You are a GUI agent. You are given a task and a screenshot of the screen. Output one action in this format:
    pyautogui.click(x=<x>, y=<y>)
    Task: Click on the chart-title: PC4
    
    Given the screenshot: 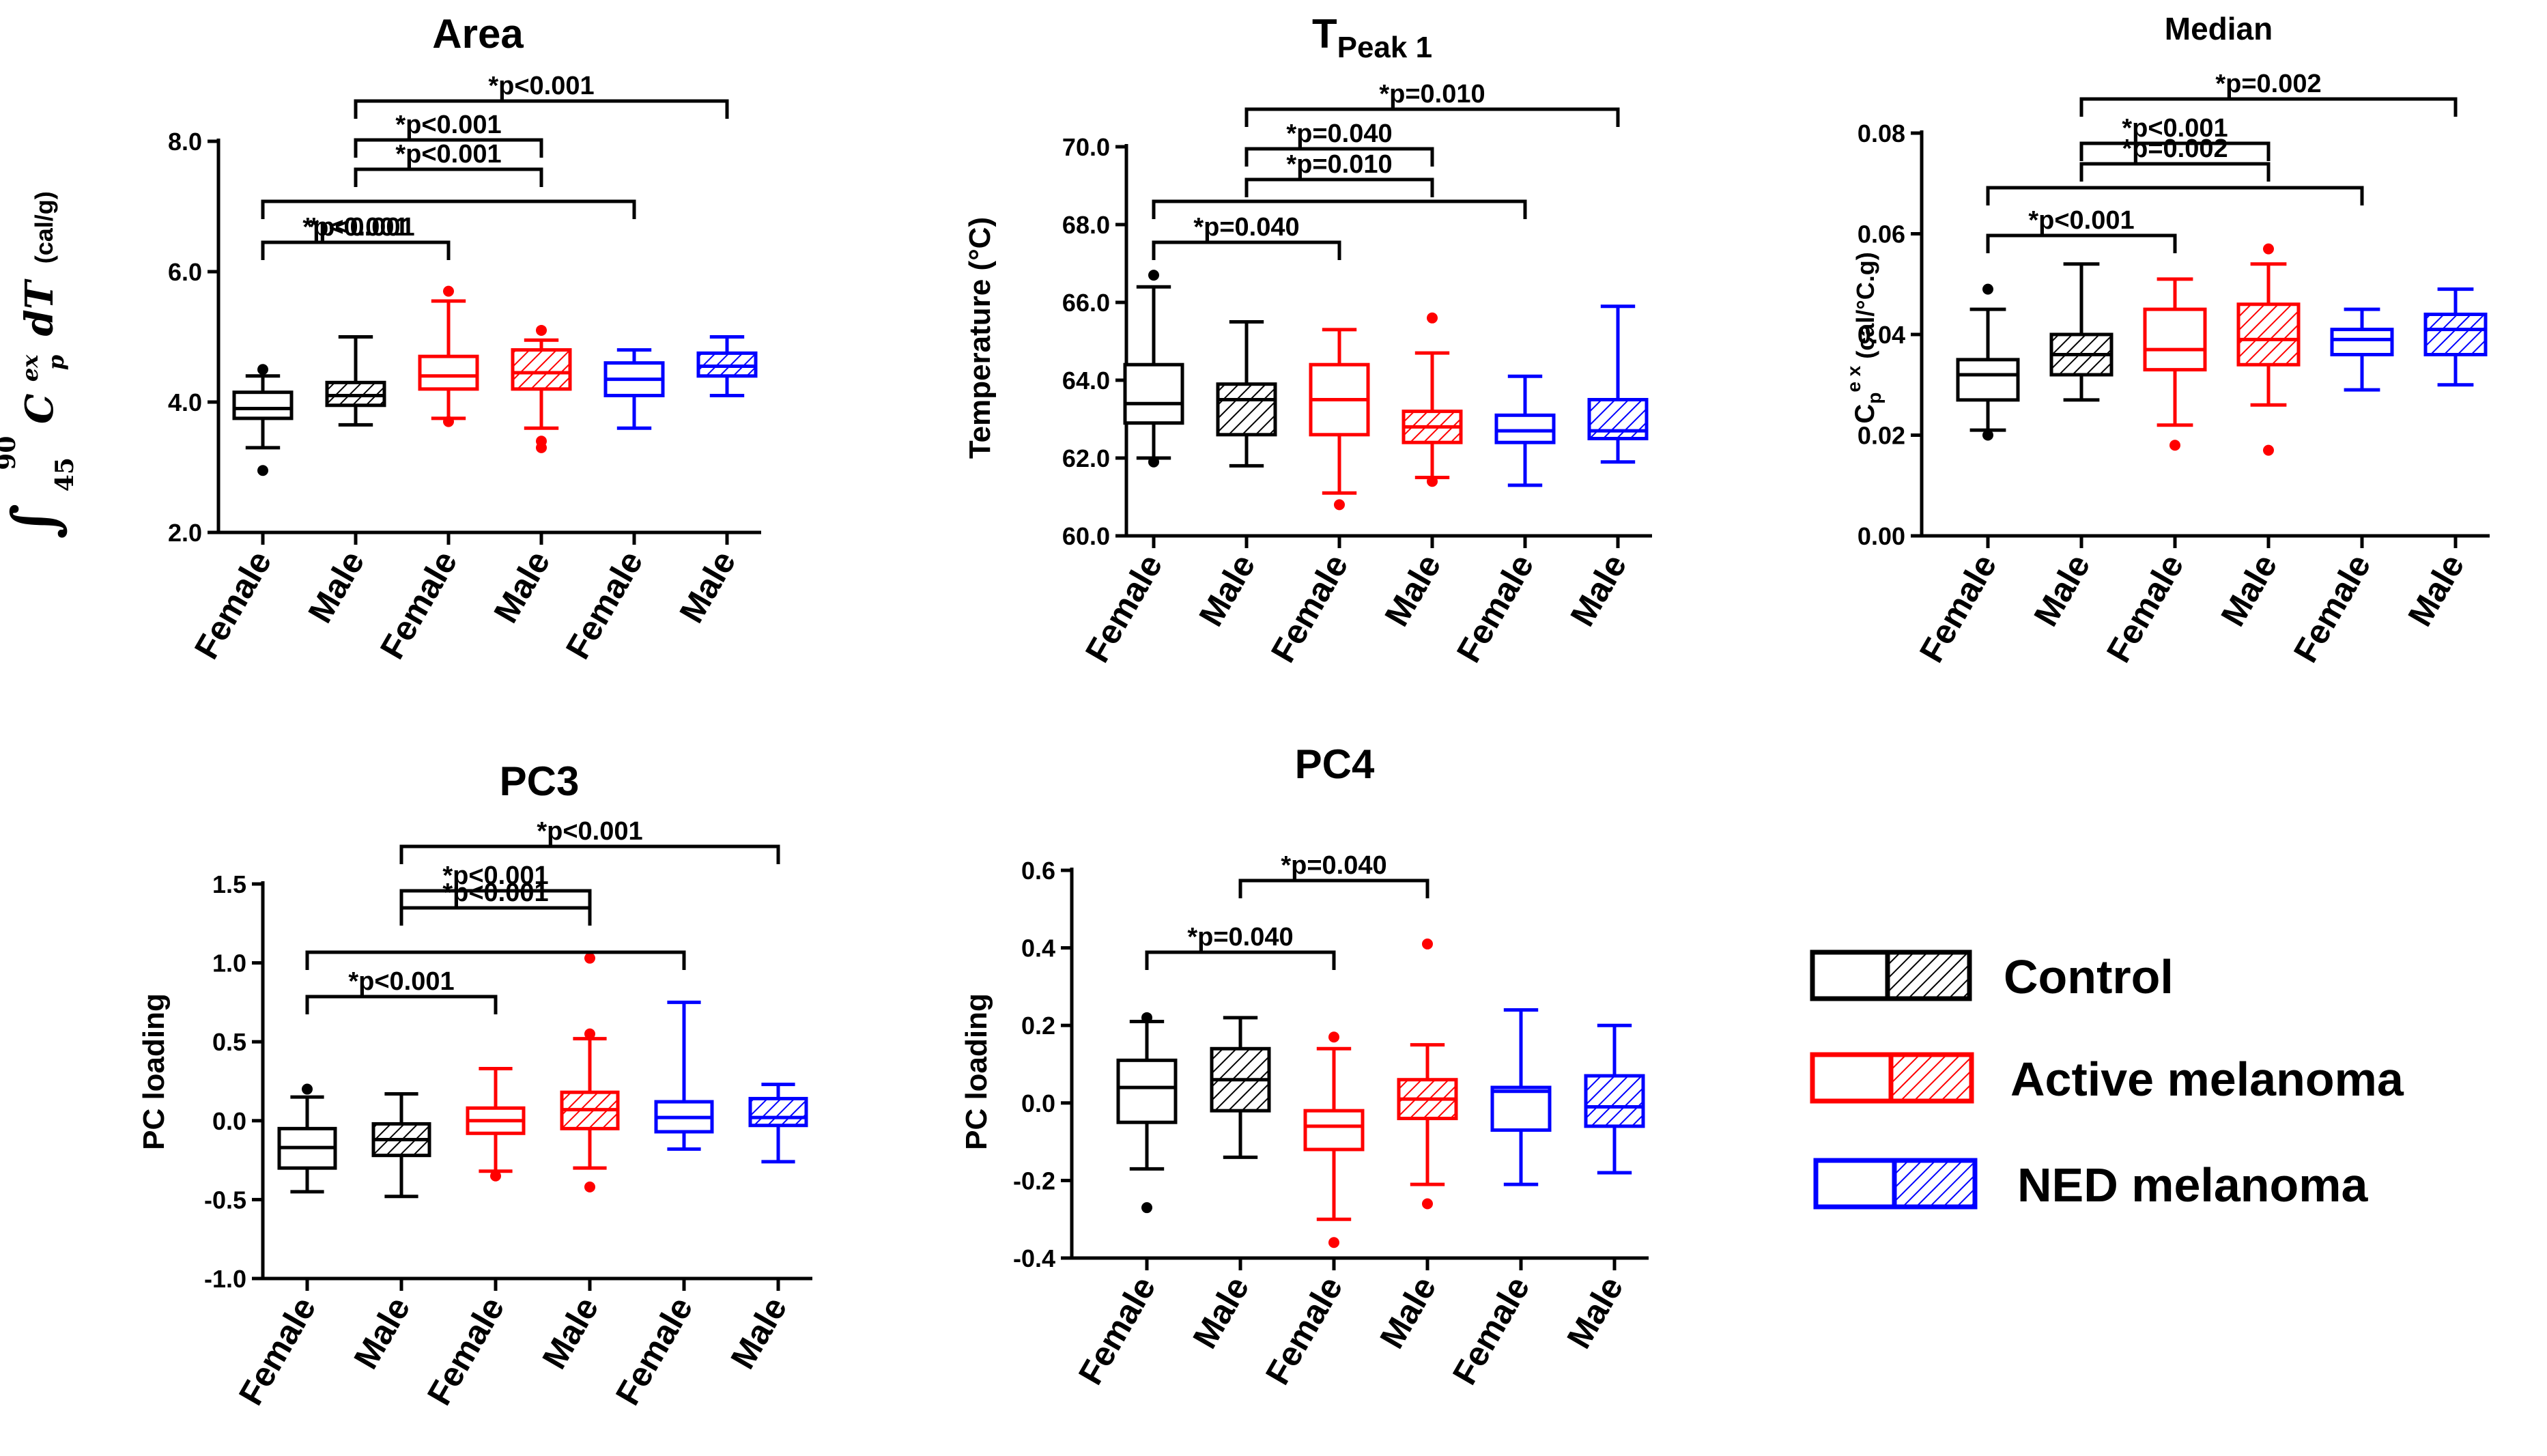 What is the action you would take?
    pyautogui.click(x=1335, y=764)
    